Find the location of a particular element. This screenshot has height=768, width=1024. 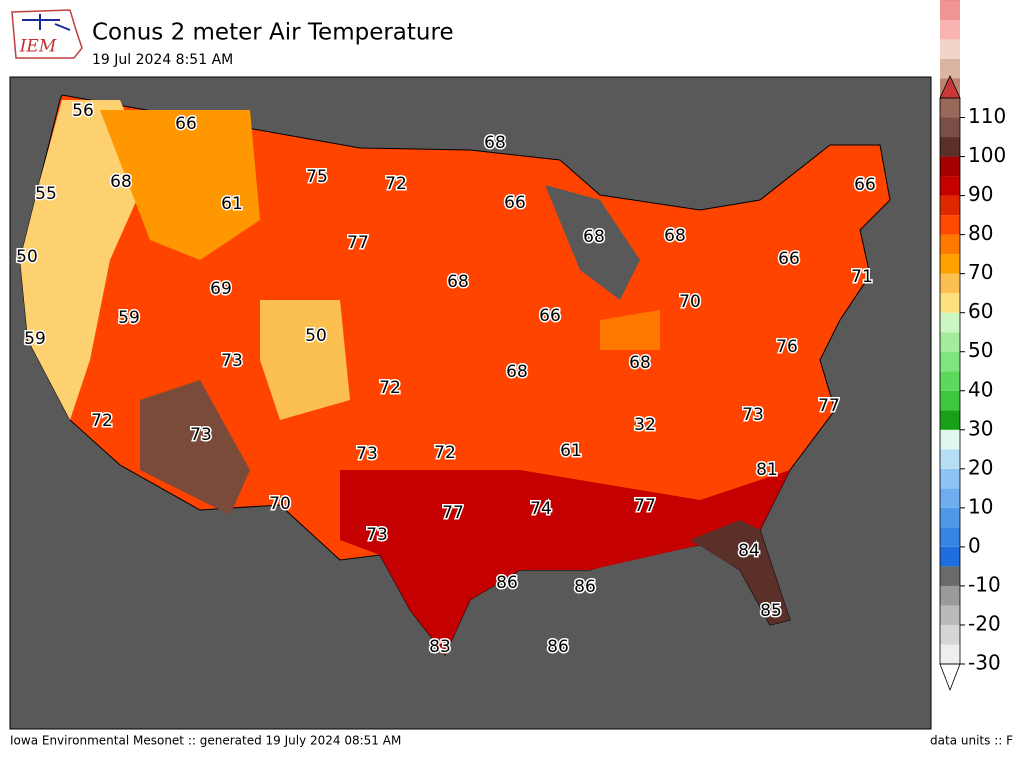

desert-hot-region is located at coordinates (195, 447).